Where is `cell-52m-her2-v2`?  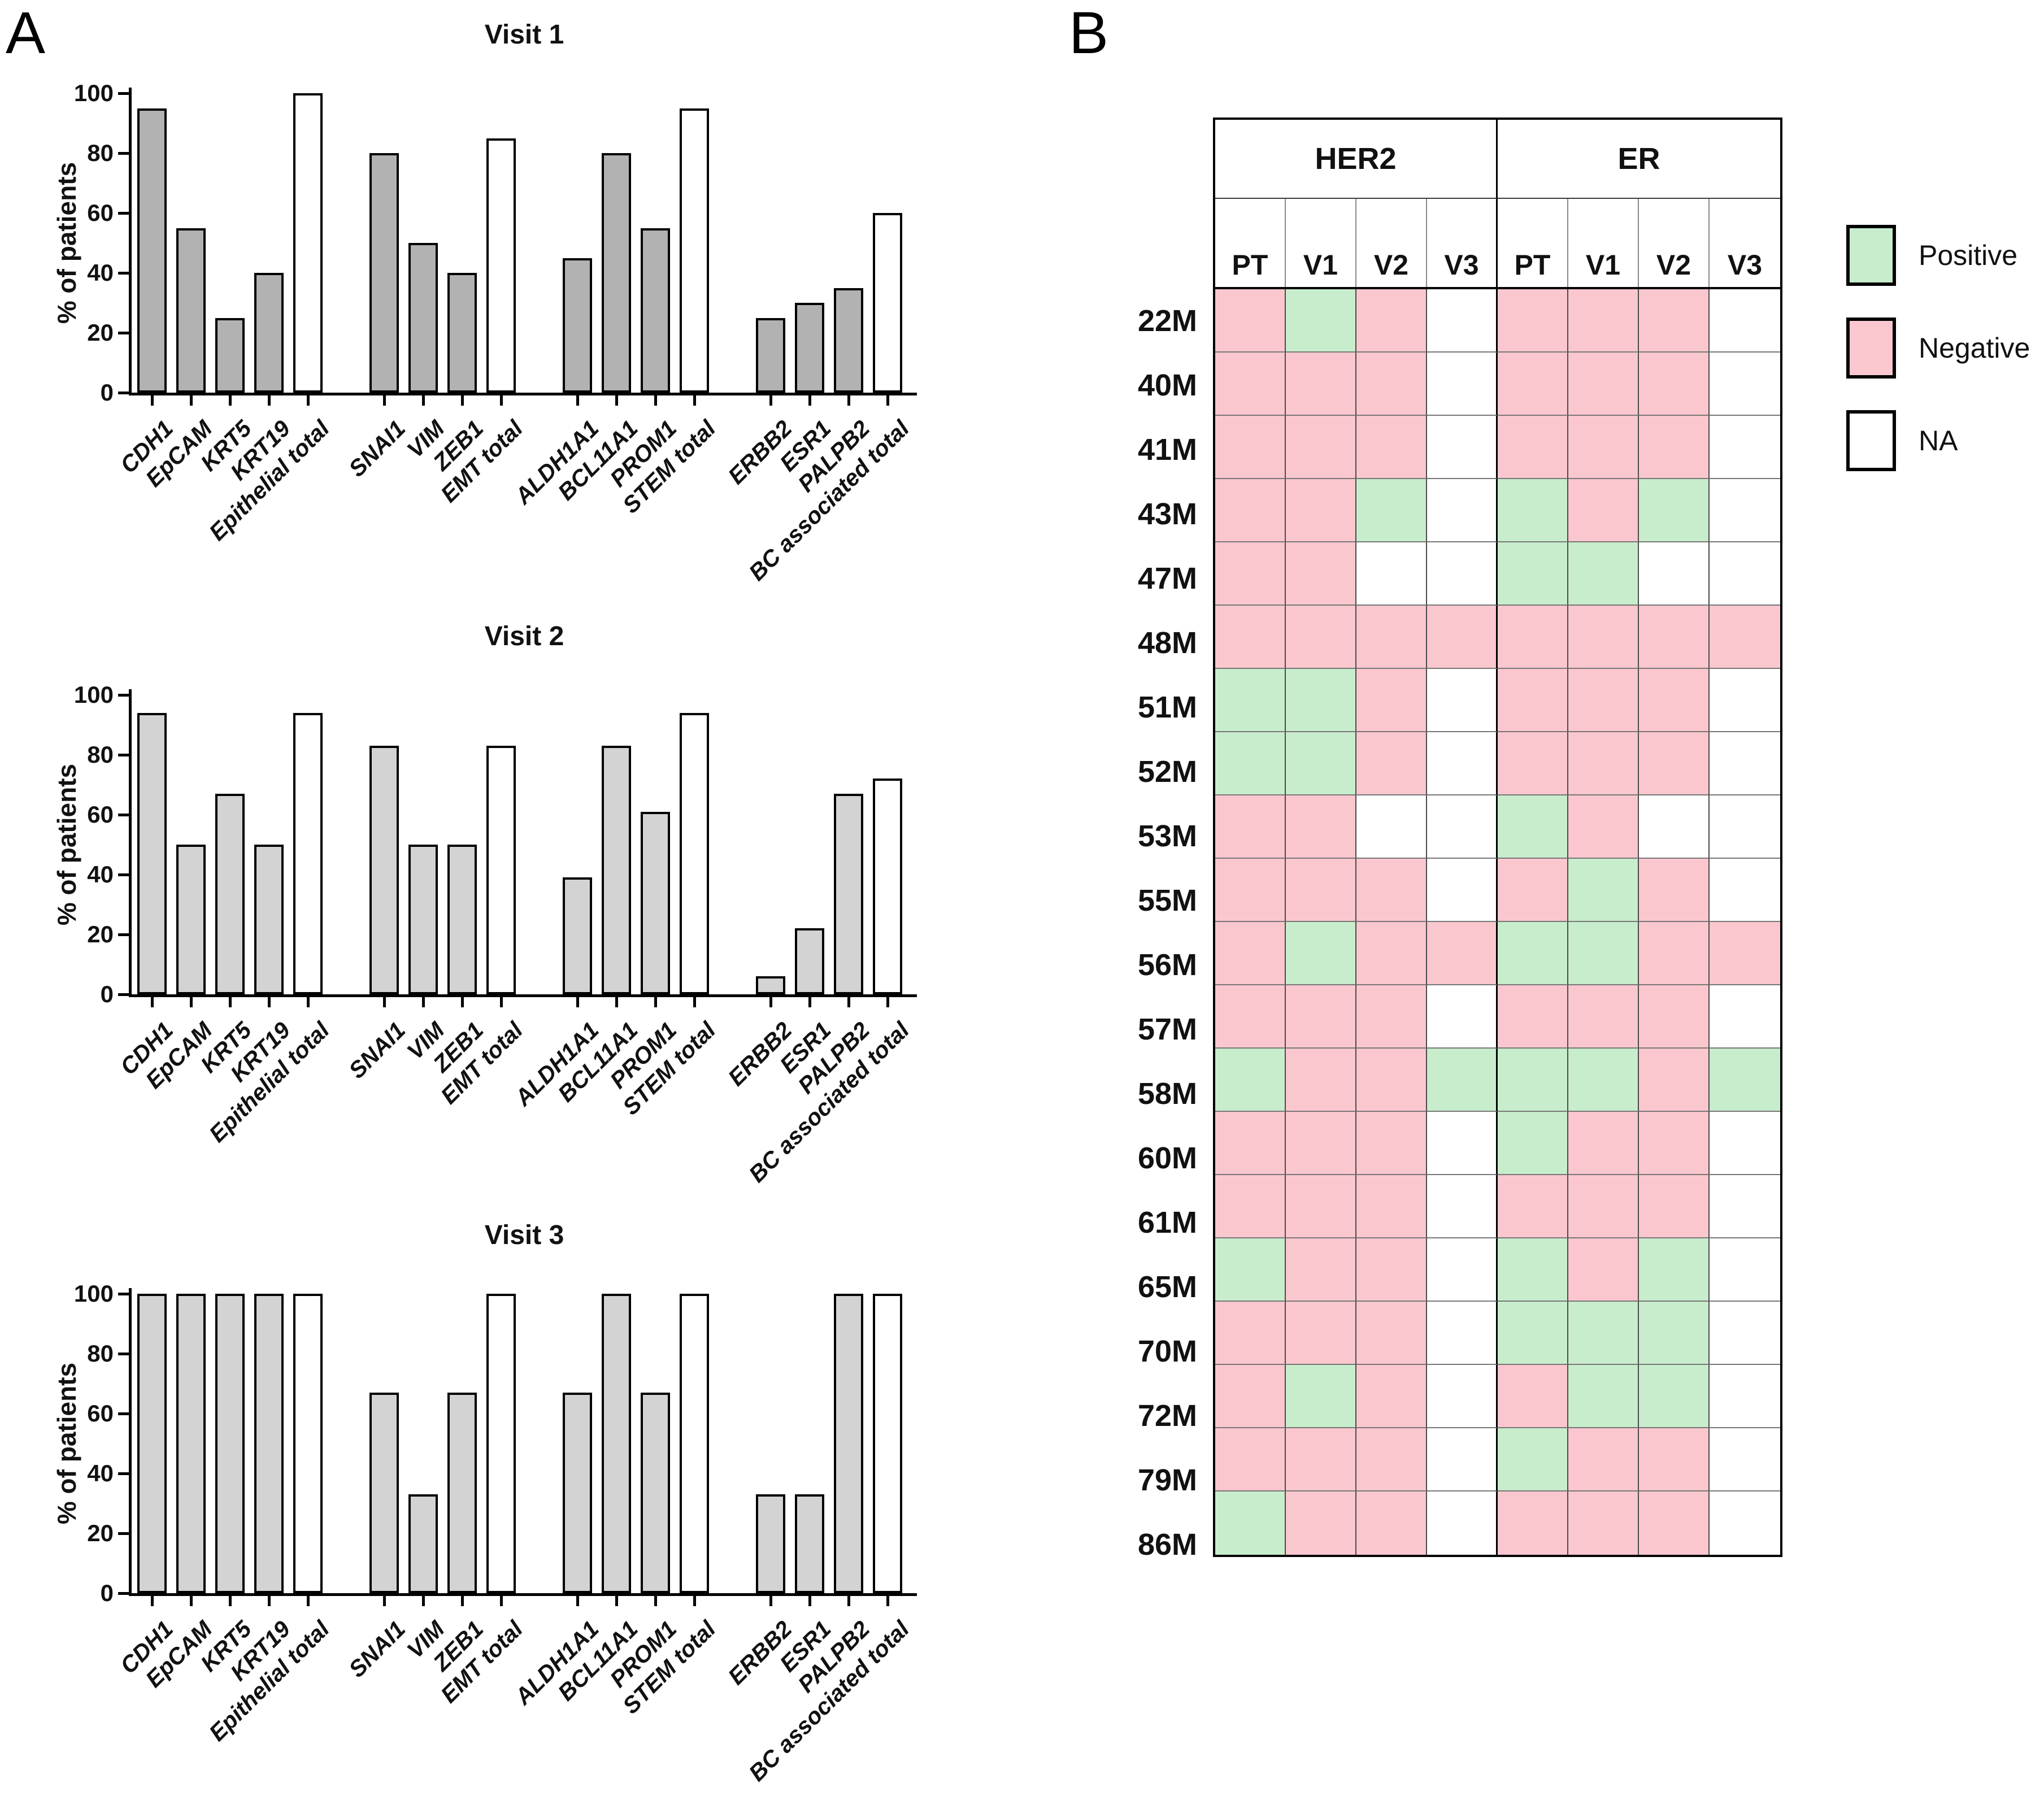 cell-52m-her2-v2 is located at coordinates (1391, 763).